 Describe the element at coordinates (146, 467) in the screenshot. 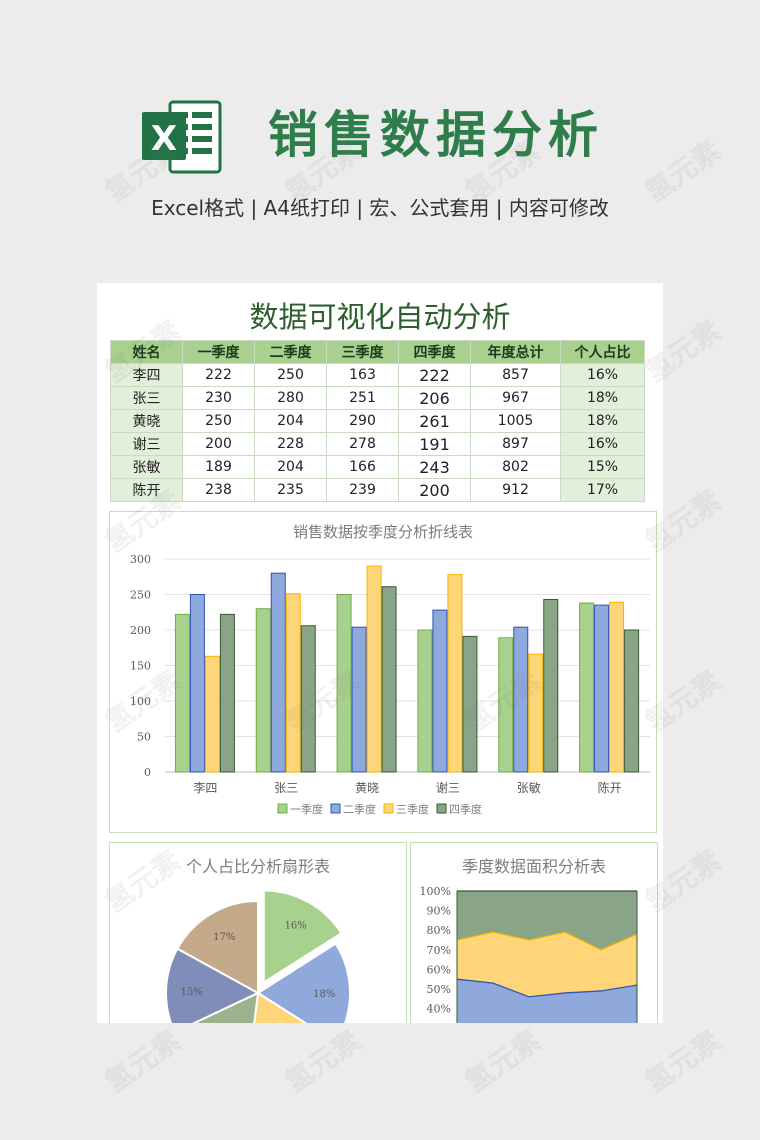

I see `name-cell: 张敏` at that location.